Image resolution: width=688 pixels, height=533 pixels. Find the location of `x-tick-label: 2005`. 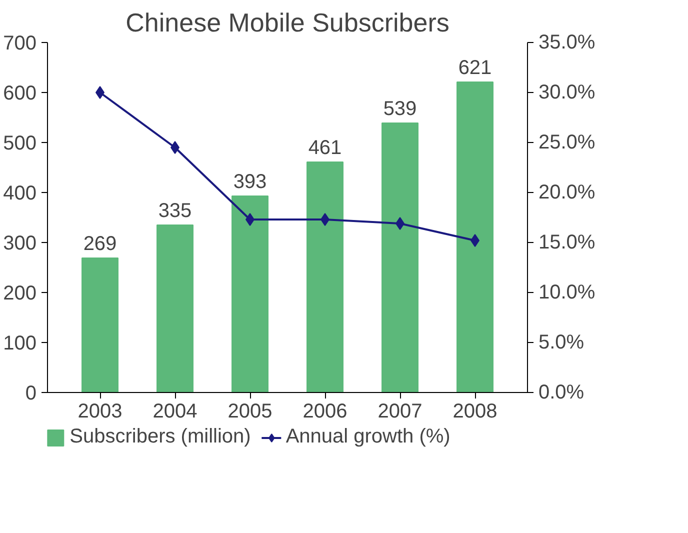

x-tick-label: 2005 is located at coordinates (250, 411).